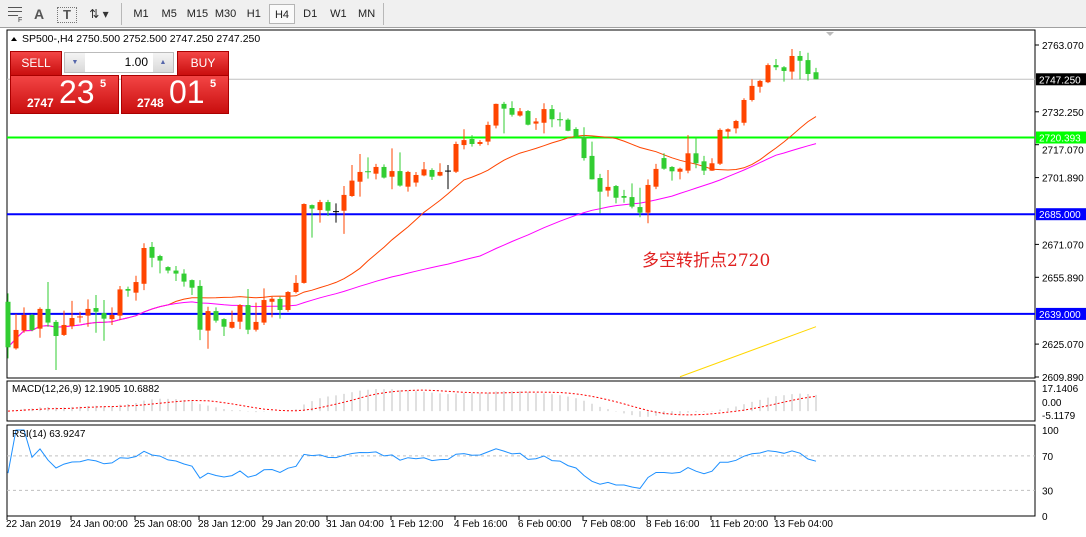  What do you see at coordinates (1048, 457) in the screenshot?
I see `rsi-axis-label: 70` at bounding box center [1048, 457].